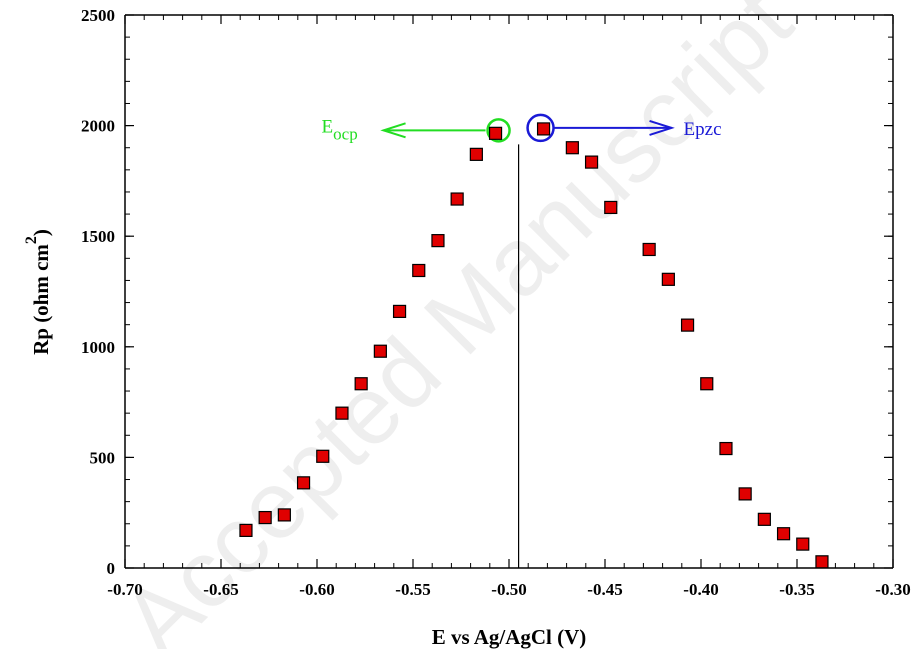  Describe the element at coordinates (522, 128) in the screenshot. I see `annotations: Eocp Epzc` at that location.